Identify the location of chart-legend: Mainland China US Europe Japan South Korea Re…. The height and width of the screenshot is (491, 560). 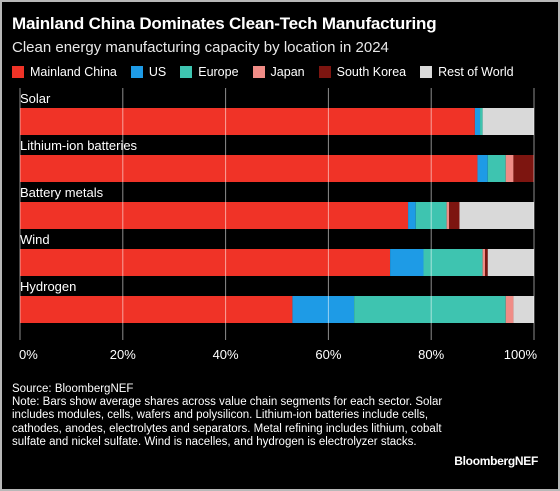
(270, 72).